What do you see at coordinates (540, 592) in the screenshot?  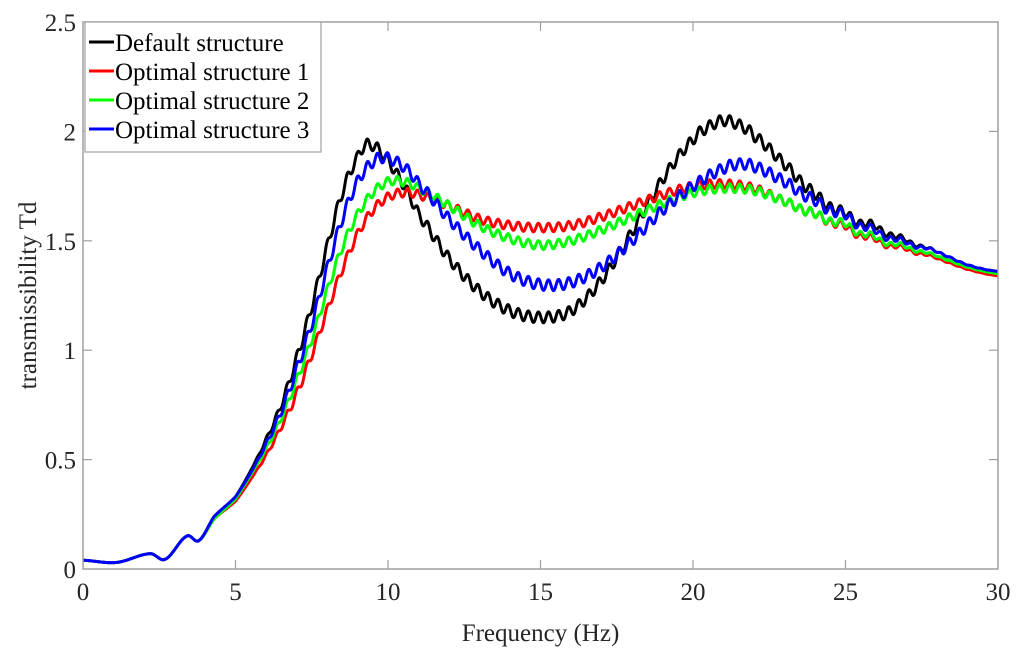 I see `x-tick-label: 15` at bounding box center [540, 592].